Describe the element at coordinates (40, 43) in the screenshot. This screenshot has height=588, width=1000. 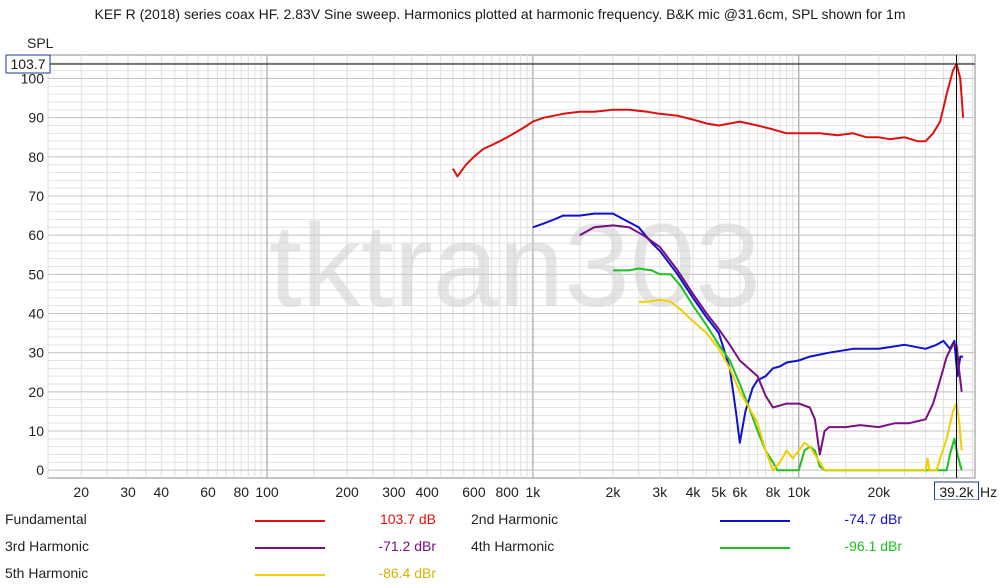
I see `y-axis-label: SPL` at that location.